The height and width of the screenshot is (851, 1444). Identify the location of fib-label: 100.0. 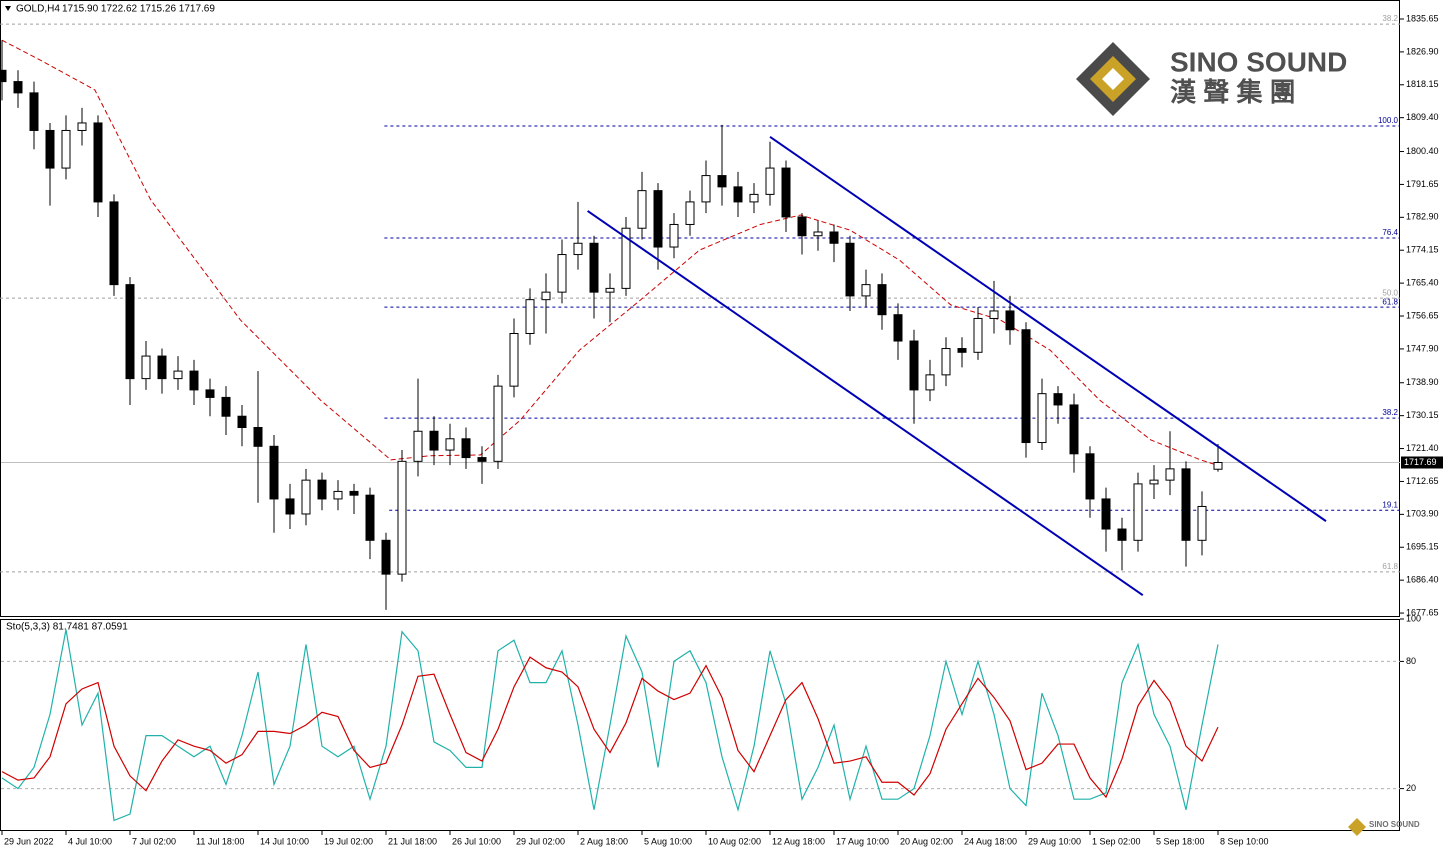
(1388, 120).